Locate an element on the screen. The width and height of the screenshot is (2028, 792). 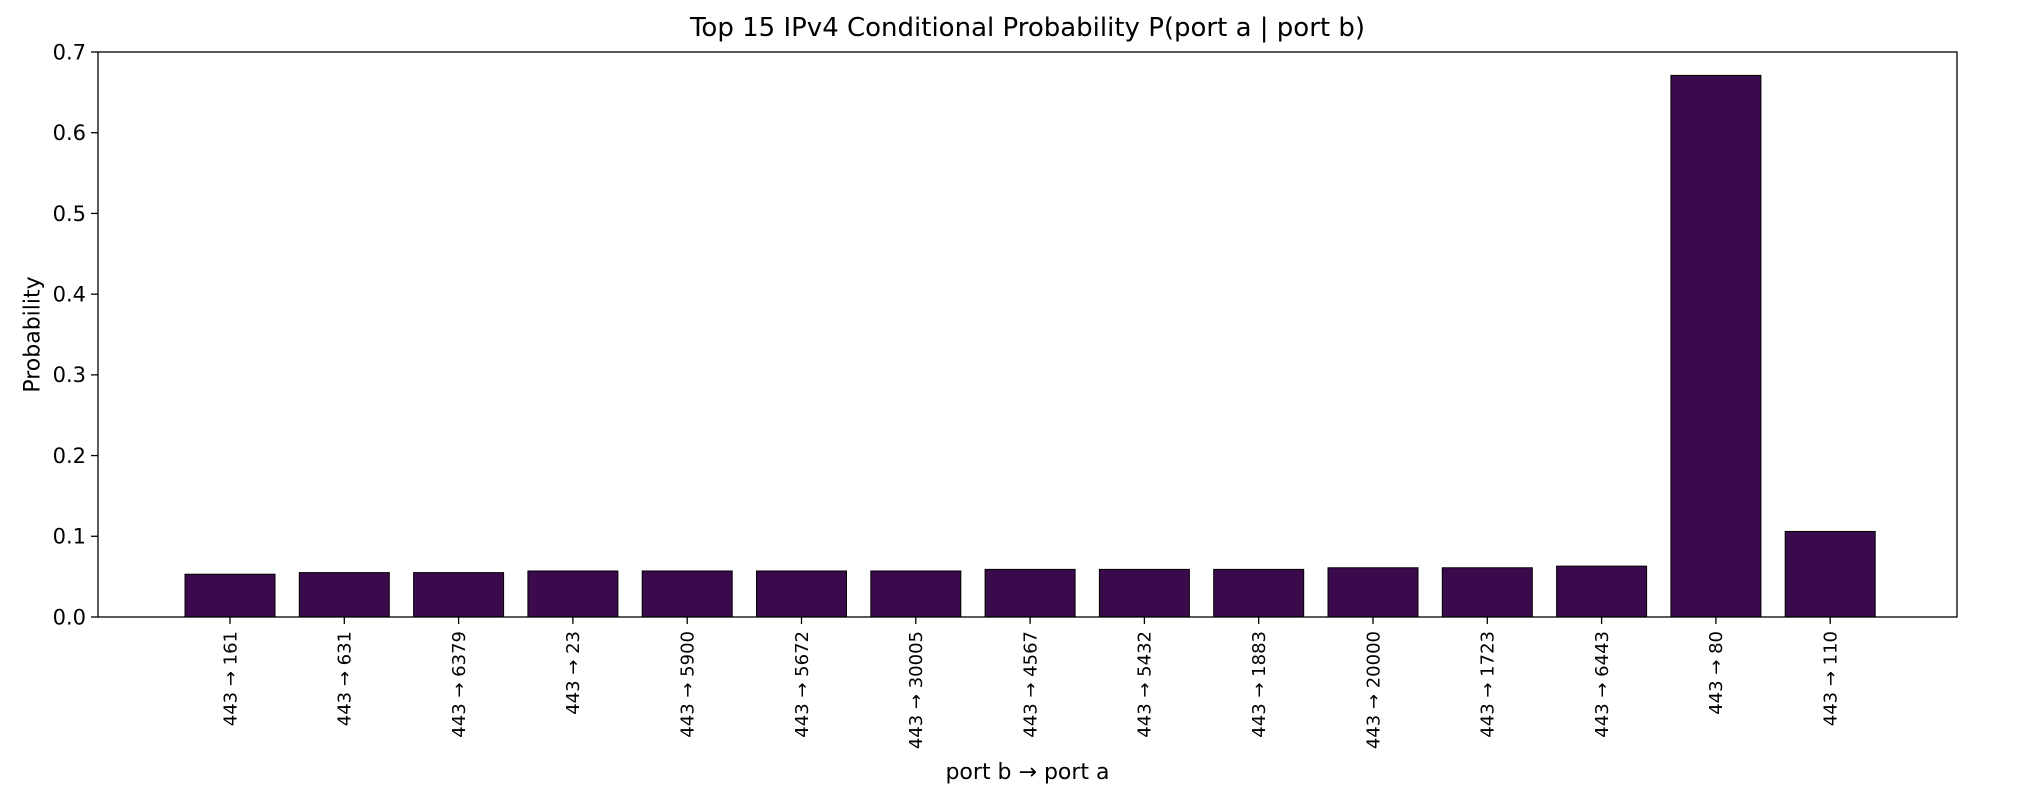
x-tick-label-13: 443 → 80 is located at coordinates (1716, 673).